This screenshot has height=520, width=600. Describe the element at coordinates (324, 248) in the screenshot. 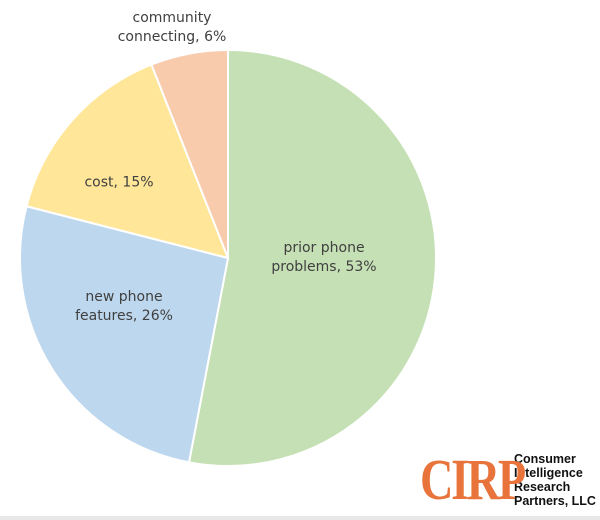

I see `slice-label-line: prior phone` at that location.